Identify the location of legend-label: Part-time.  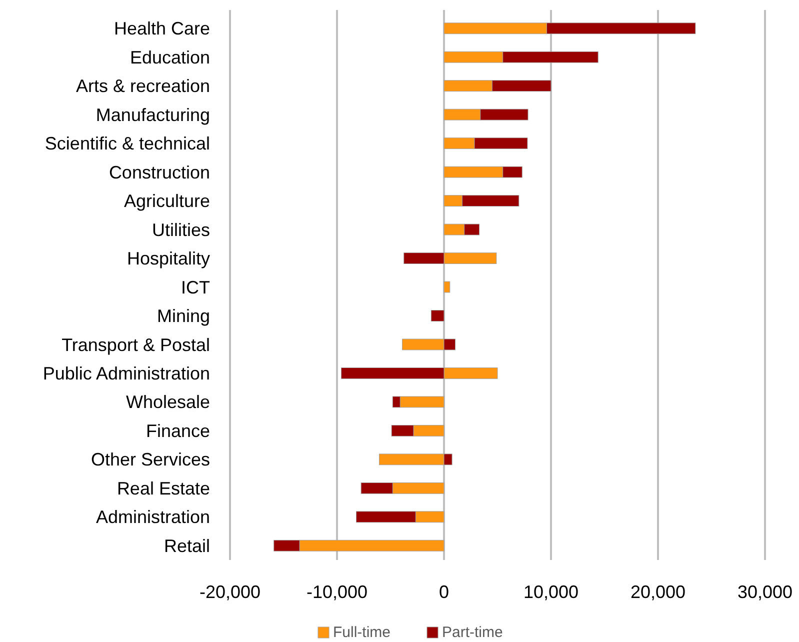
(472, 632).